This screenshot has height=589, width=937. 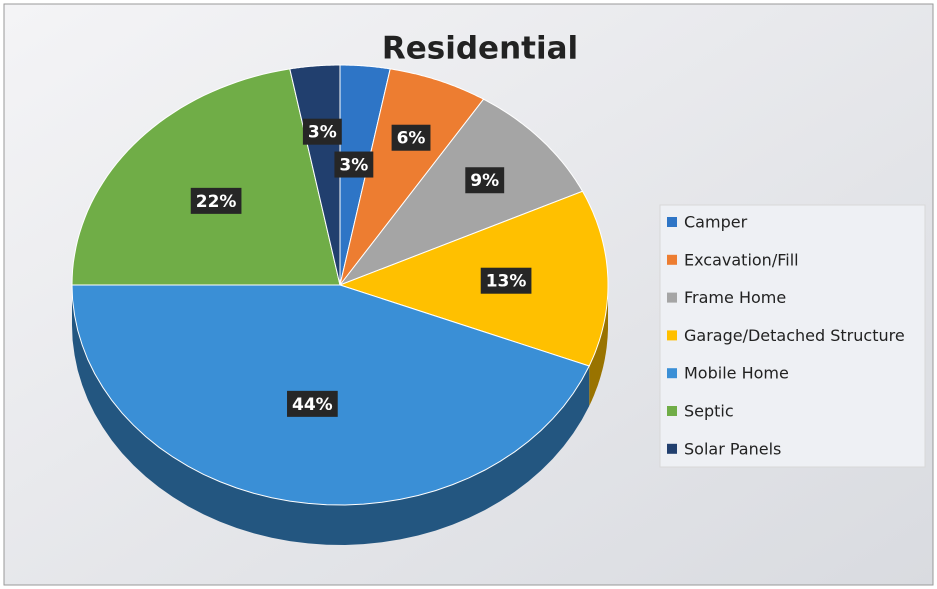 I want to click on data-label: 22%, so click(x=216, y=200).